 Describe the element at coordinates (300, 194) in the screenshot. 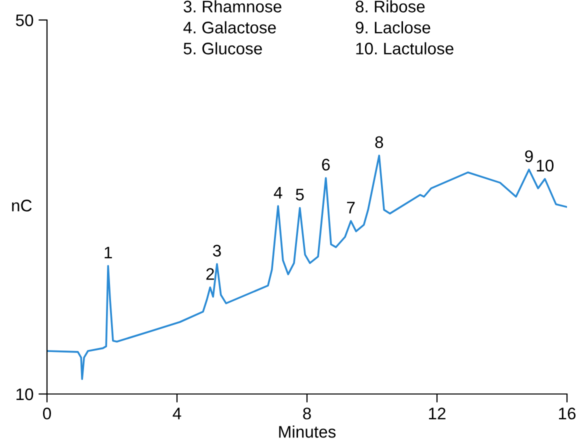

I see `annotation: 5` at that location.